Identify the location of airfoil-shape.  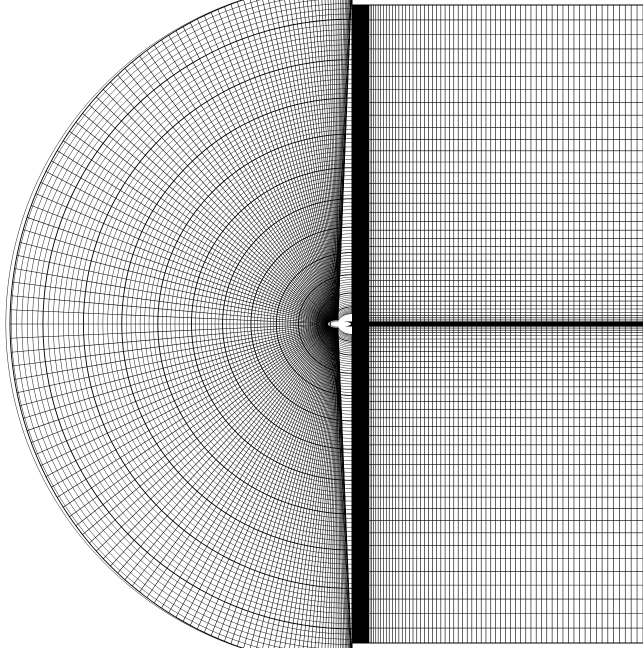
(341, 324).